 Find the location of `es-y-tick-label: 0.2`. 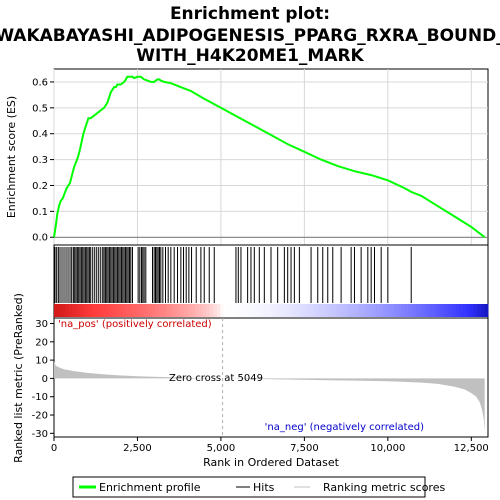

es-y-tick-label: 0.2 is located at coordinates (40, 186).